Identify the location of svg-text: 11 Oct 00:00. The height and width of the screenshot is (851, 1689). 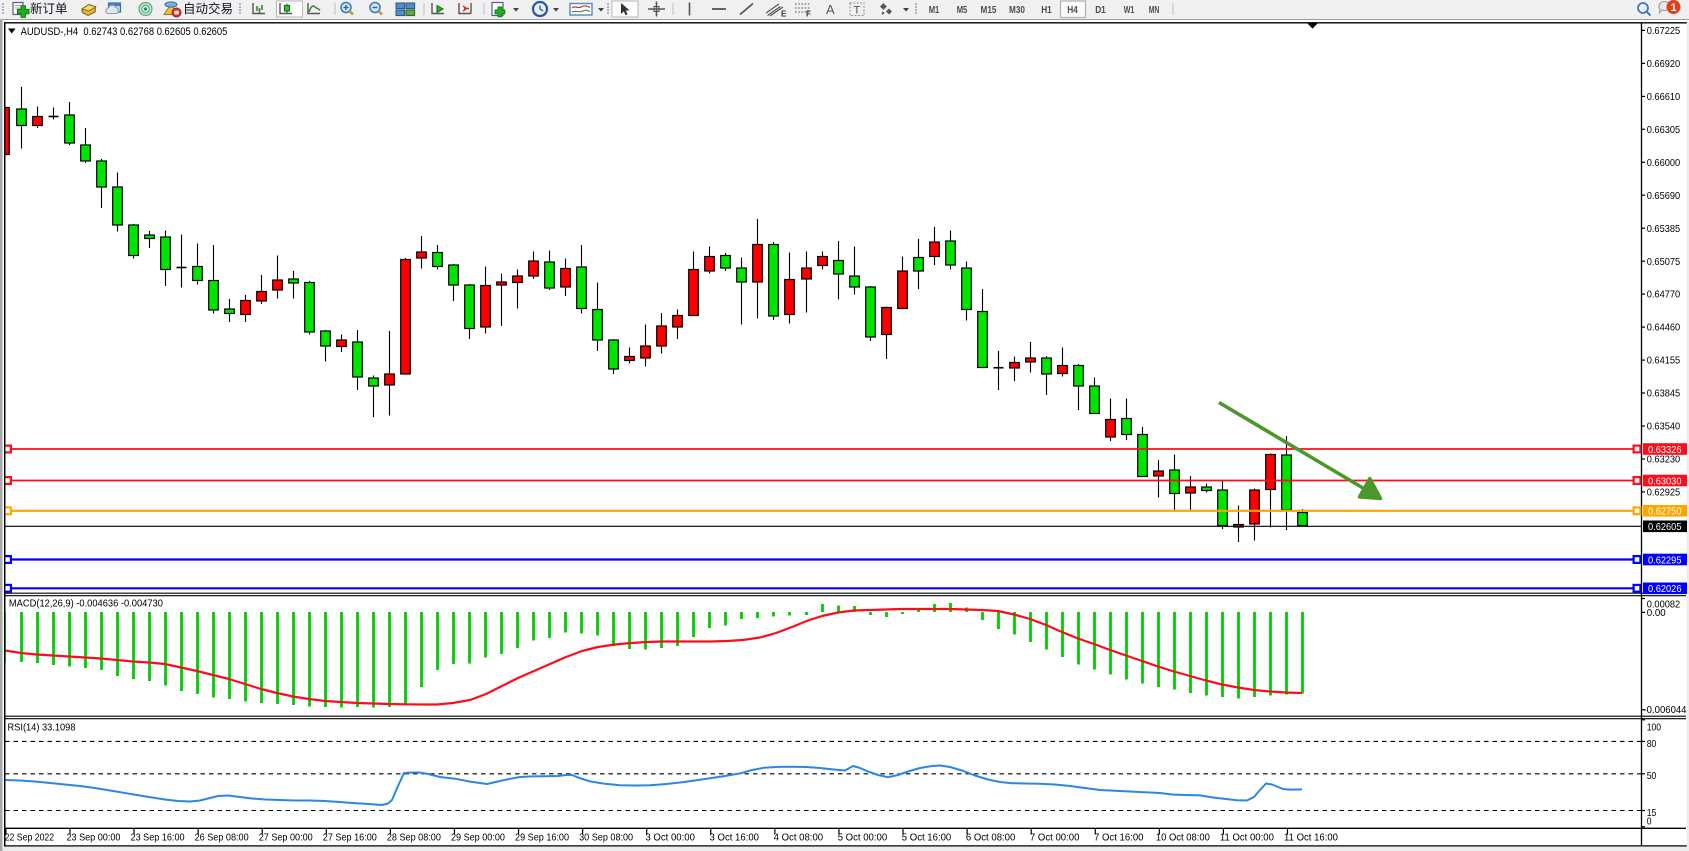
(1247, 838).